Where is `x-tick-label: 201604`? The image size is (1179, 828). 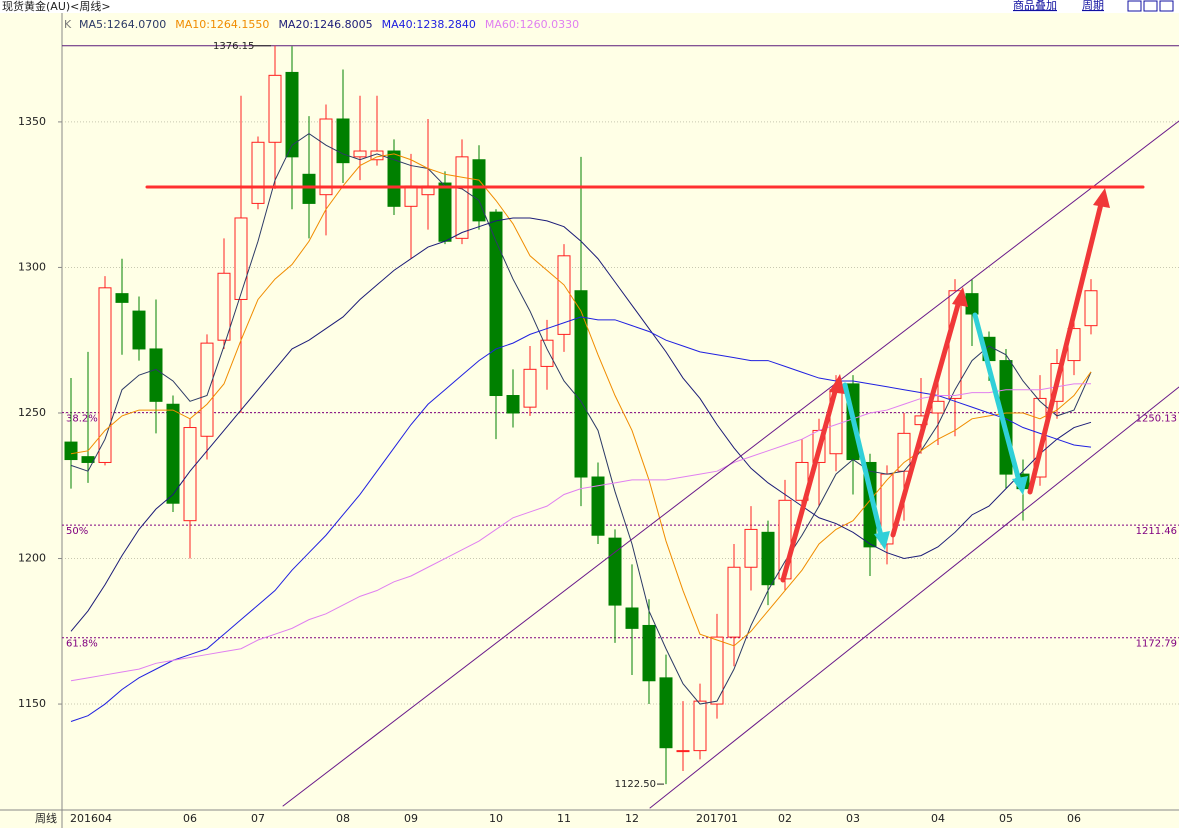 x-tick-label: 201604 is located at coordinates (91, 818).